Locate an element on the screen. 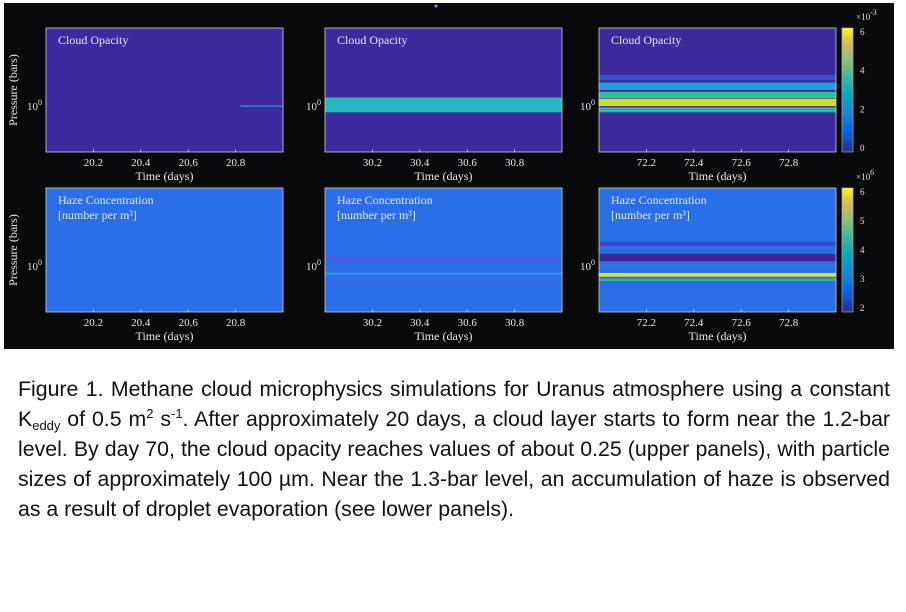 This screenshot has width=906, height=612. caption-s-superscript: -1 is located at coordinates (176, 413).